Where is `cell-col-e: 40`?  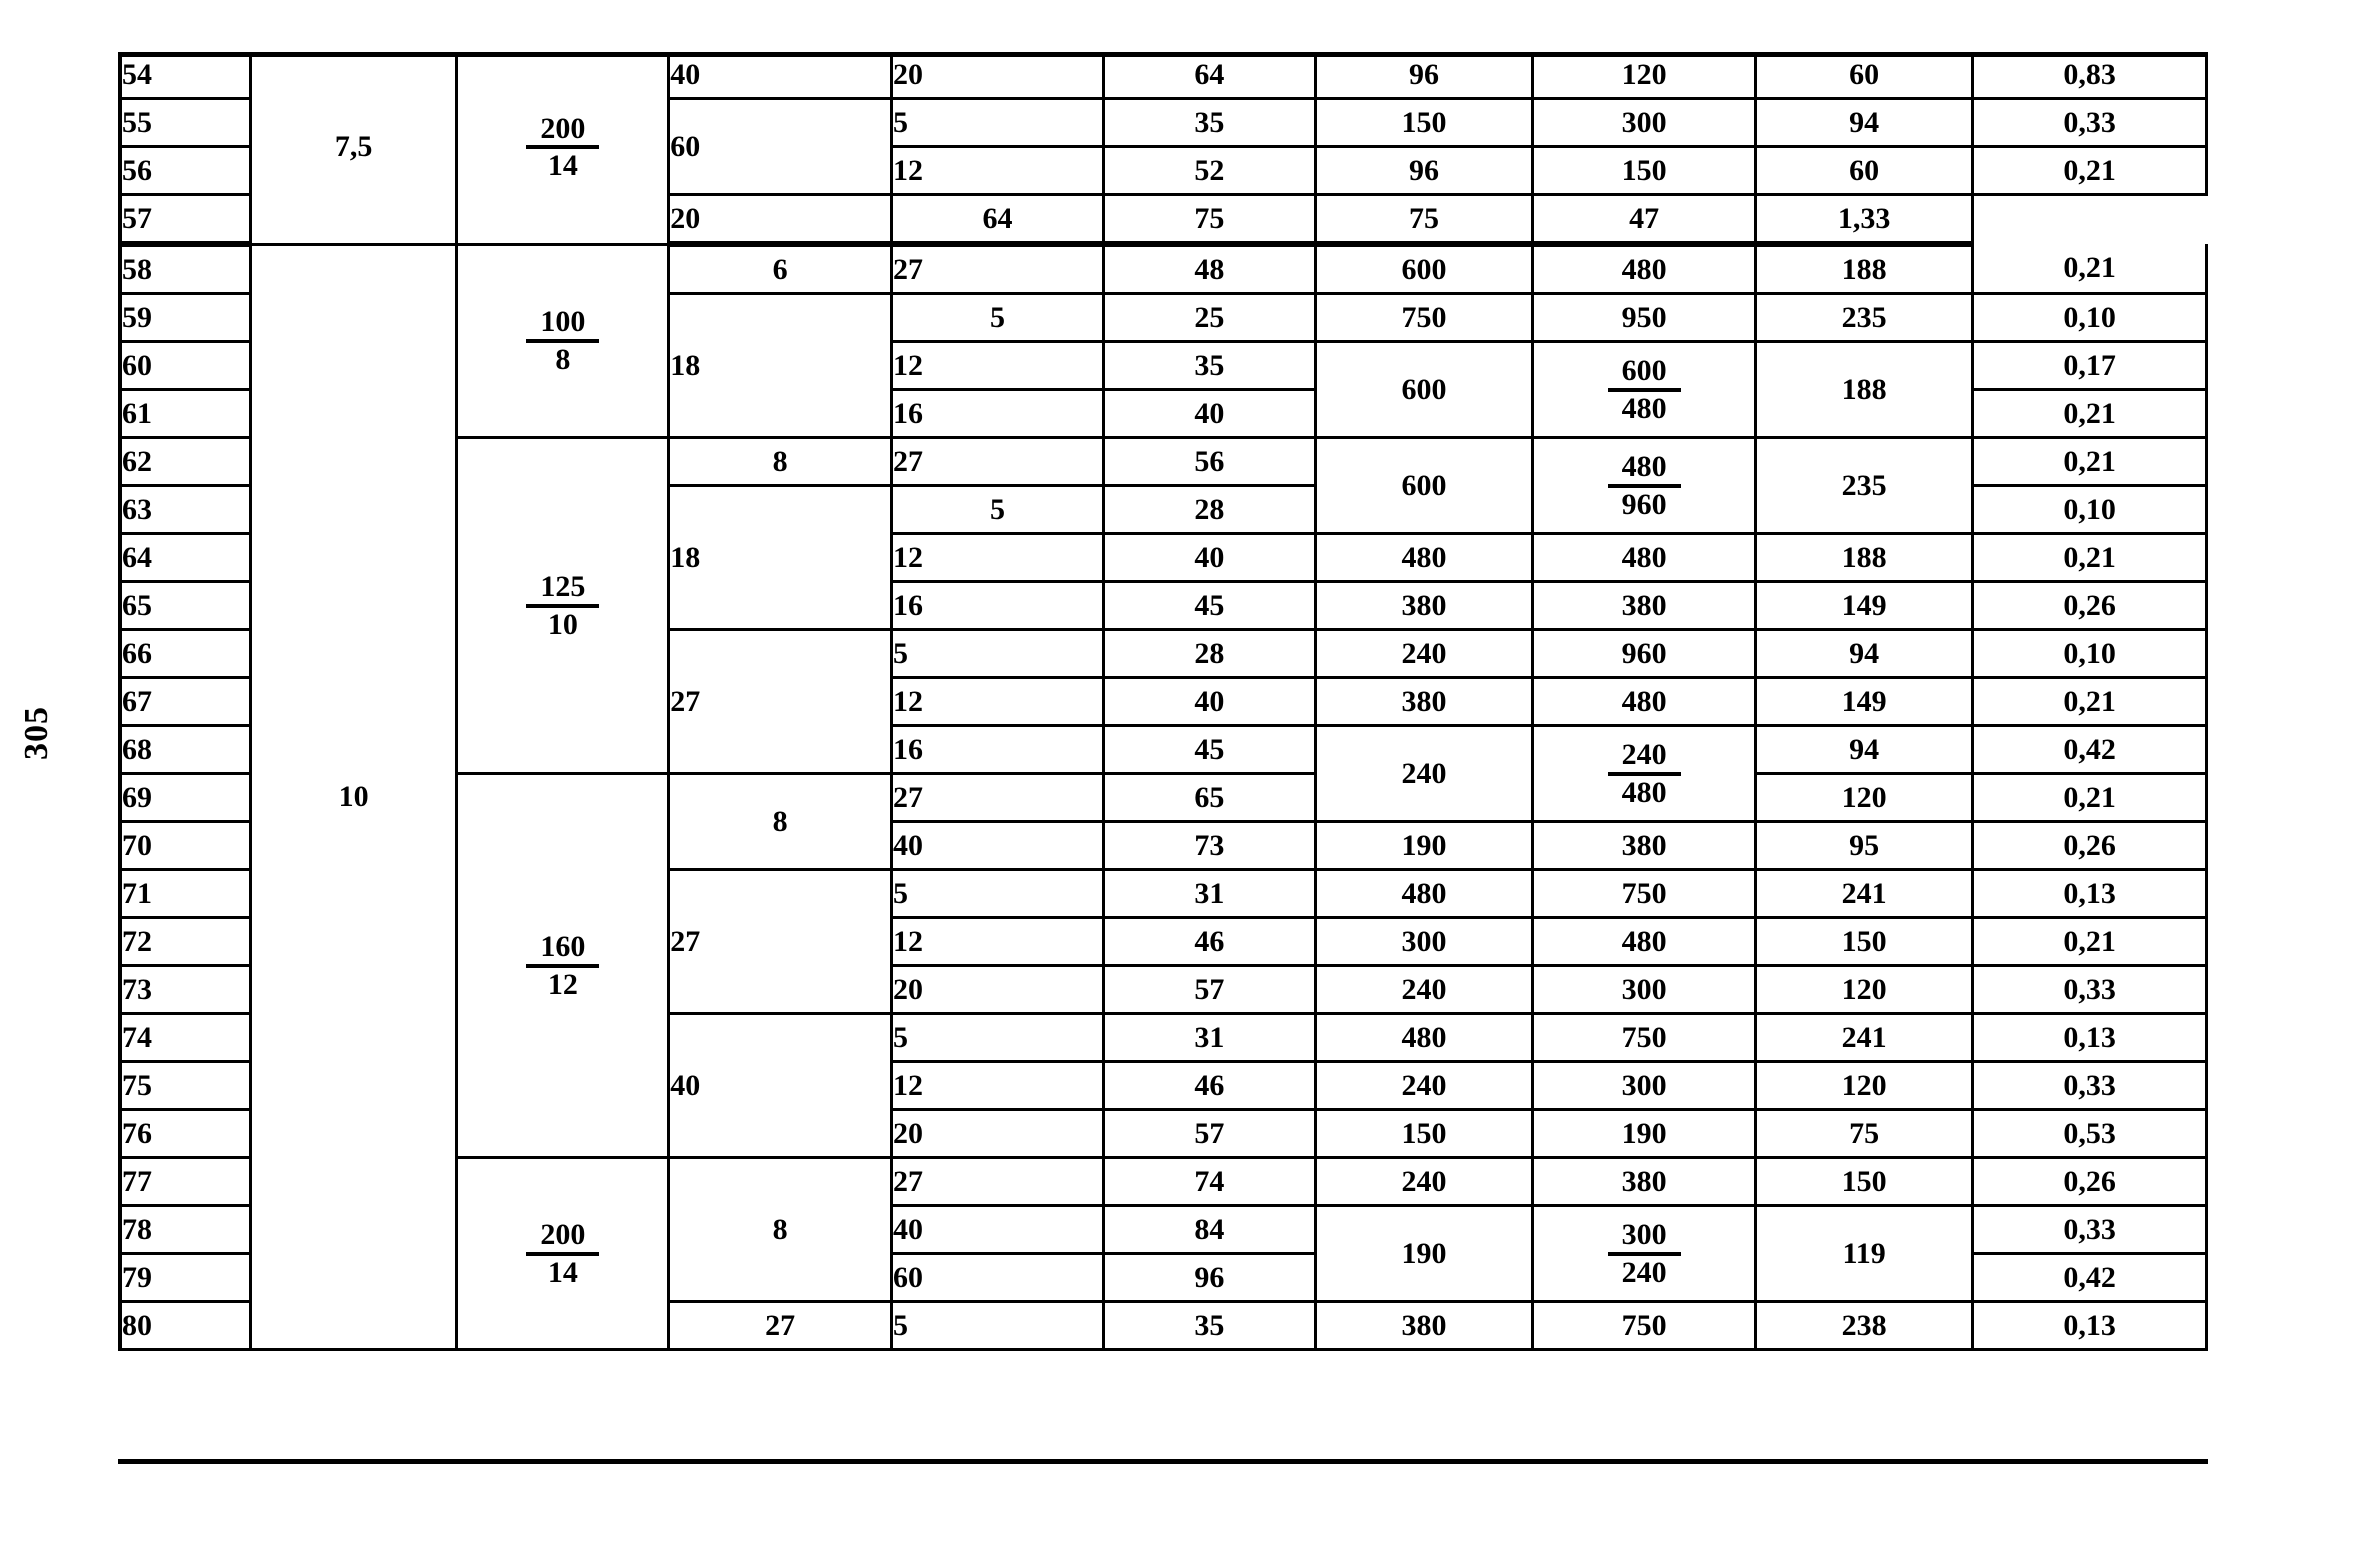 cell-col-e: 40 is located at coordinates (1210, 702).